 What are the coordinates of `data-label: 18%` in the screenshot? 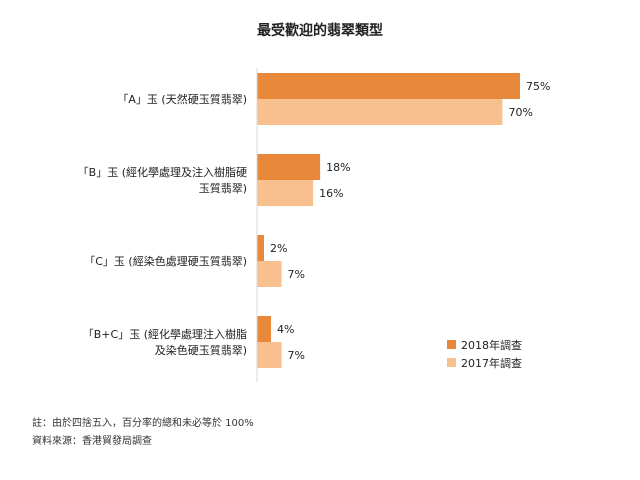 It's located at (338, 167).